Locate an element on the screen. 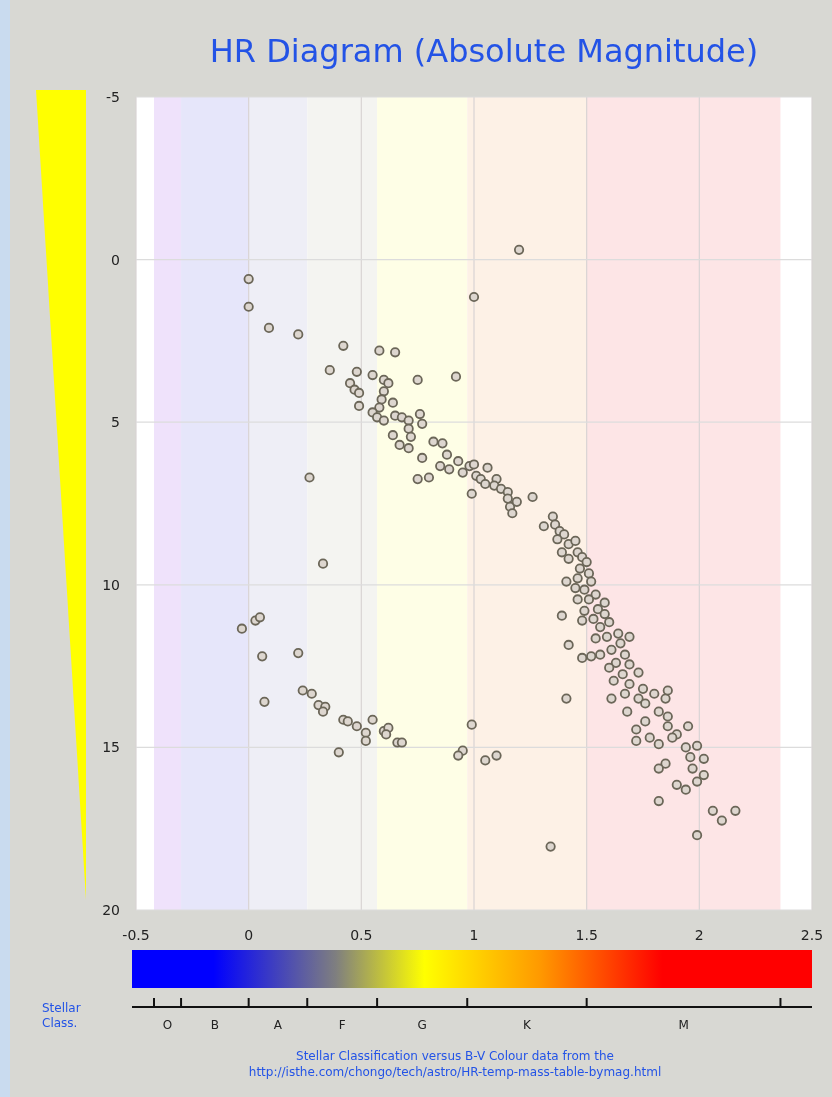 This screenshot has height=1097, width=832. y-tick-label: -5 is located at coordinates (113, 97).